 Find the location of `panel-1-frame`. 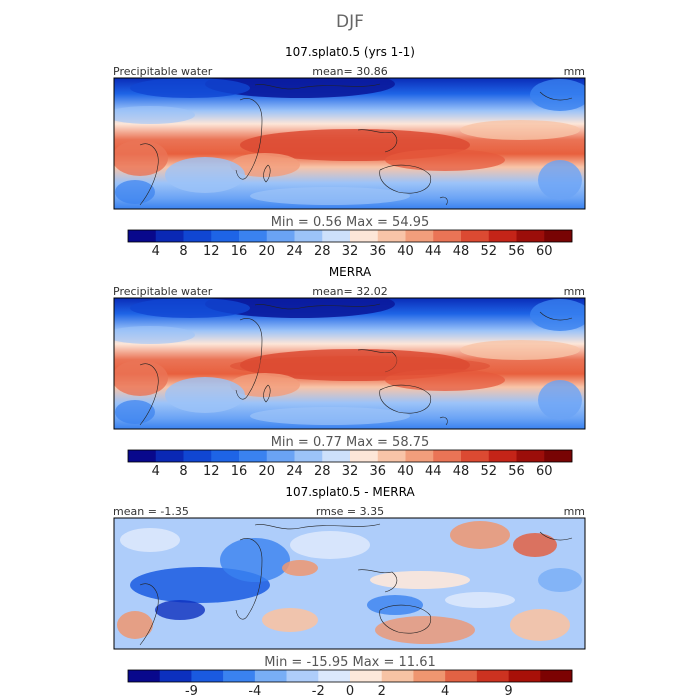

panel-1-frame is located at coordinates (349, 143).